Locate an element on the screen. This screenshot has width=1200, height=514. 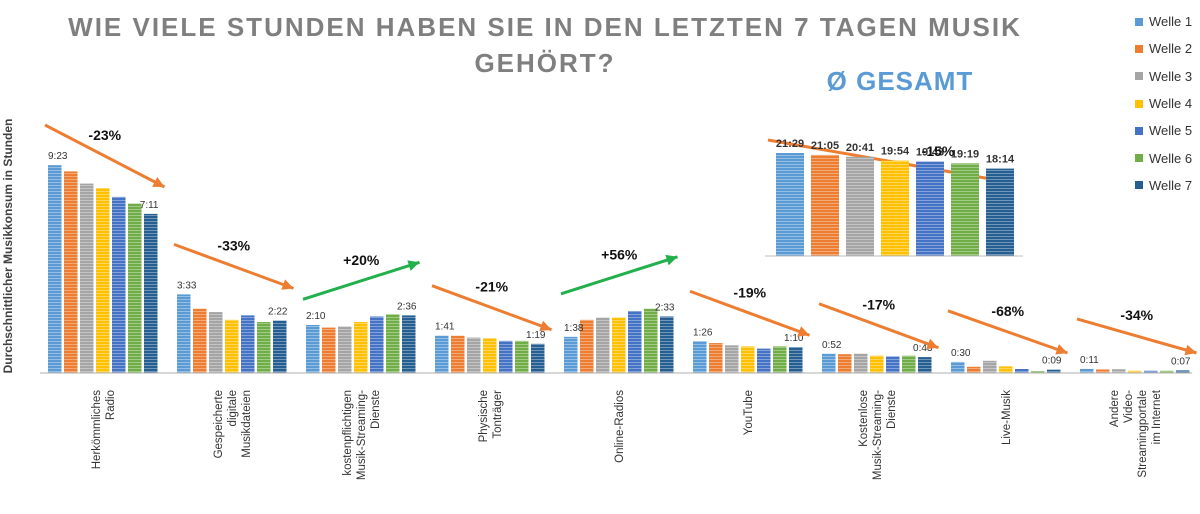
category-label: kostenpflichtigen Musik-Streaming- Dienste is located at coordinates (362, 435).